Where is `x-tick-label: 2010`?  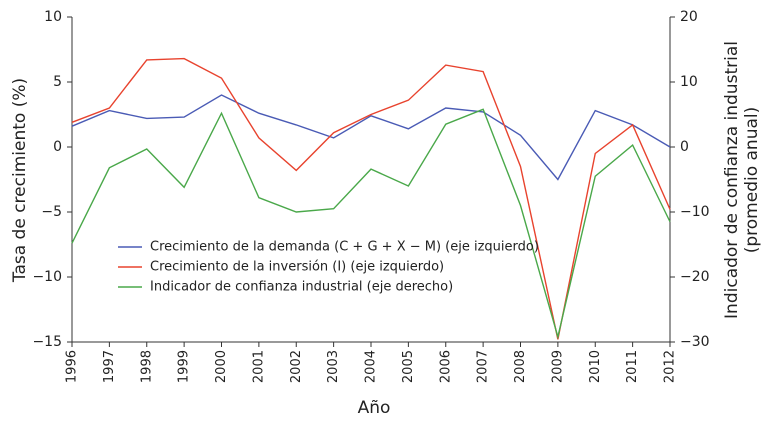 x-tick-label: 2010 is located at coordinates (595, 366).